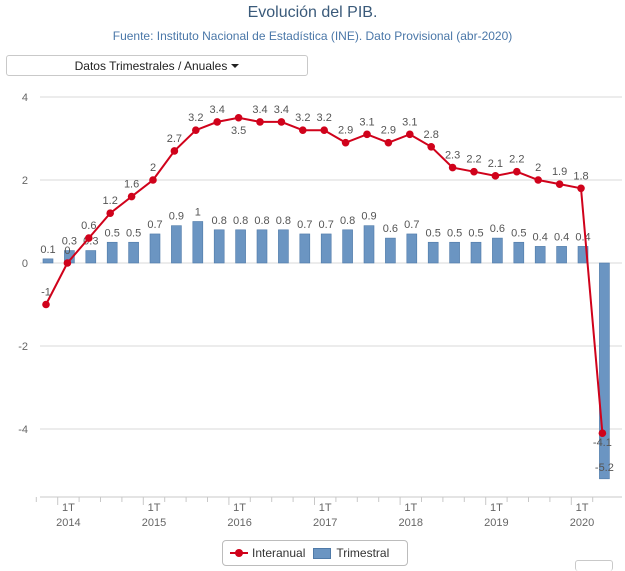  I want to click on bar-data-label: -5.2, so click(604, 468).